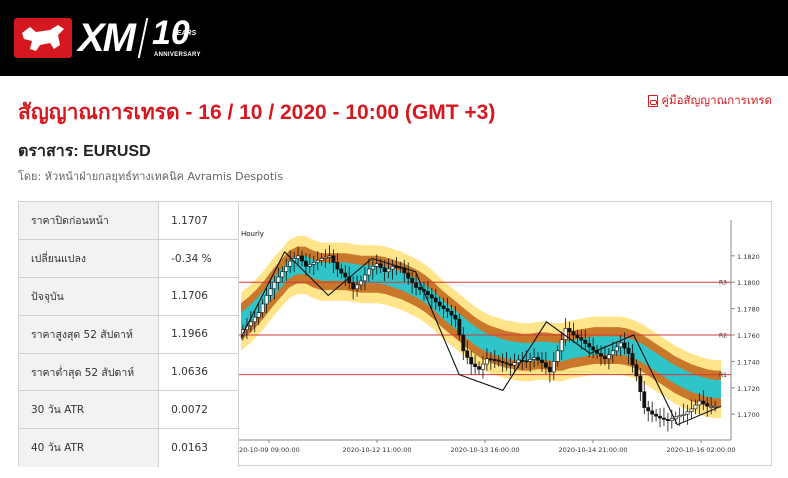 The image size is (788, 478). I want to click on anniversary-badge: 10 YEARS ANNIVERSARY, so click(180, 37).